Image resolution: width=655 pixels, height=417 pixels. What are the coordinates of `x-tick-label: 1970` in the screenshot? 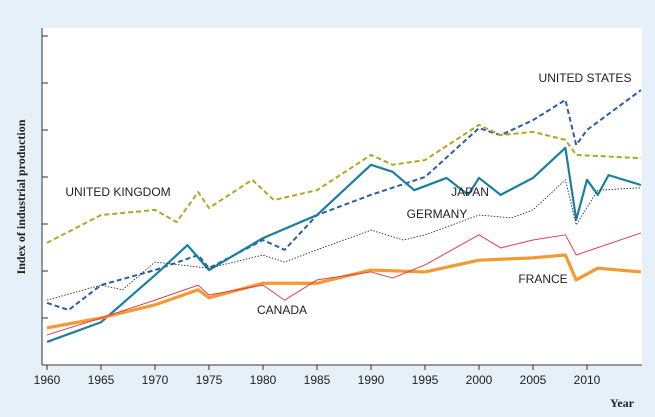 It's located at (155, 380).